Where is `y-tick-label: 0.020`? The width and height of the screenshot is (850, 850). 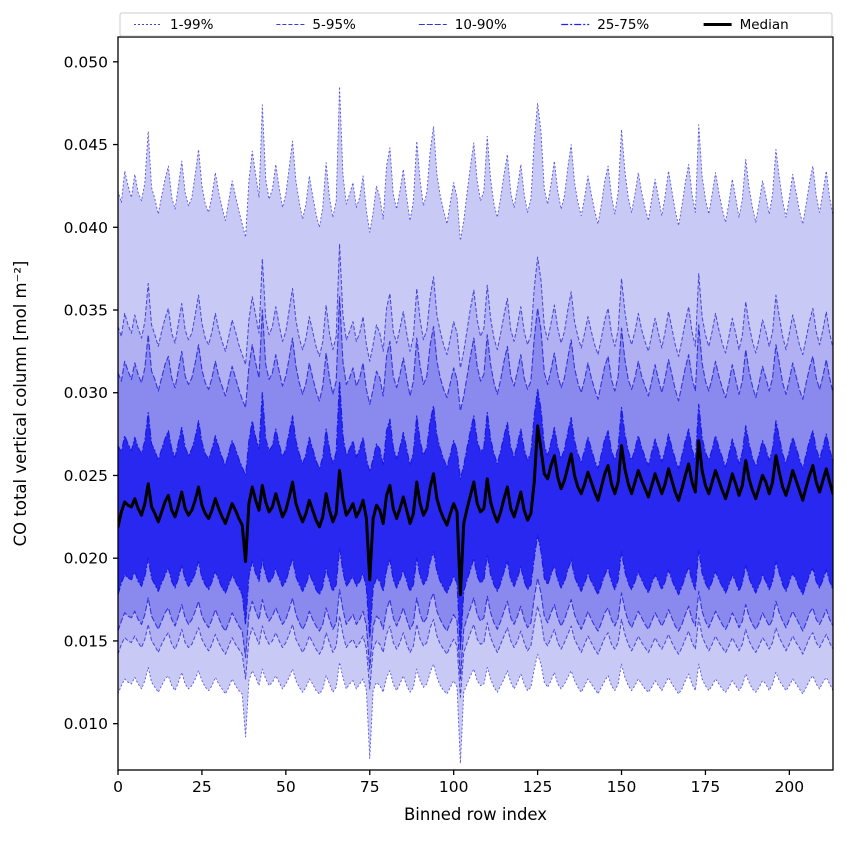
y-tick-label: 0.020 is located at coordinates (86, 559).